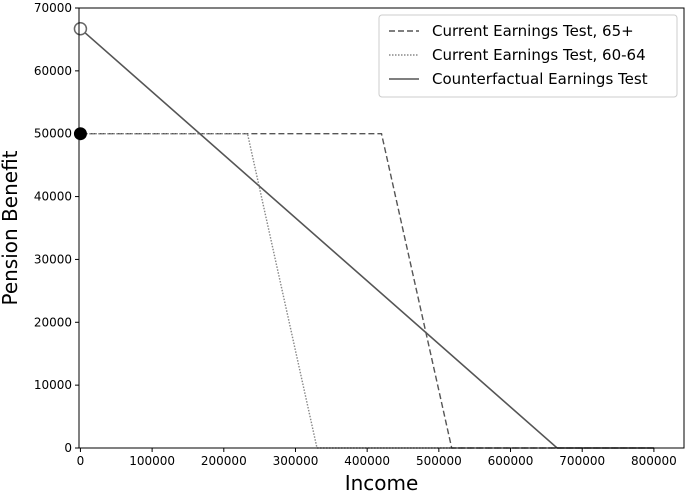 The height and width of the screenshot is (493, 685). Describe the element at coordinates (654, 461) in the screenshot. I see `x-tick-label: 800000` at that location.